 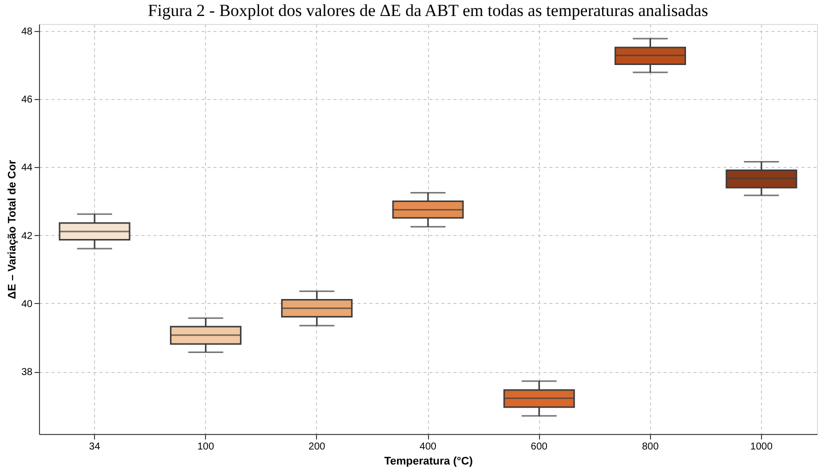 What do you see at coordinates (27, 168) in the screenshot?
I see `y-tick-label: 44` at bounding box center [27, 168].